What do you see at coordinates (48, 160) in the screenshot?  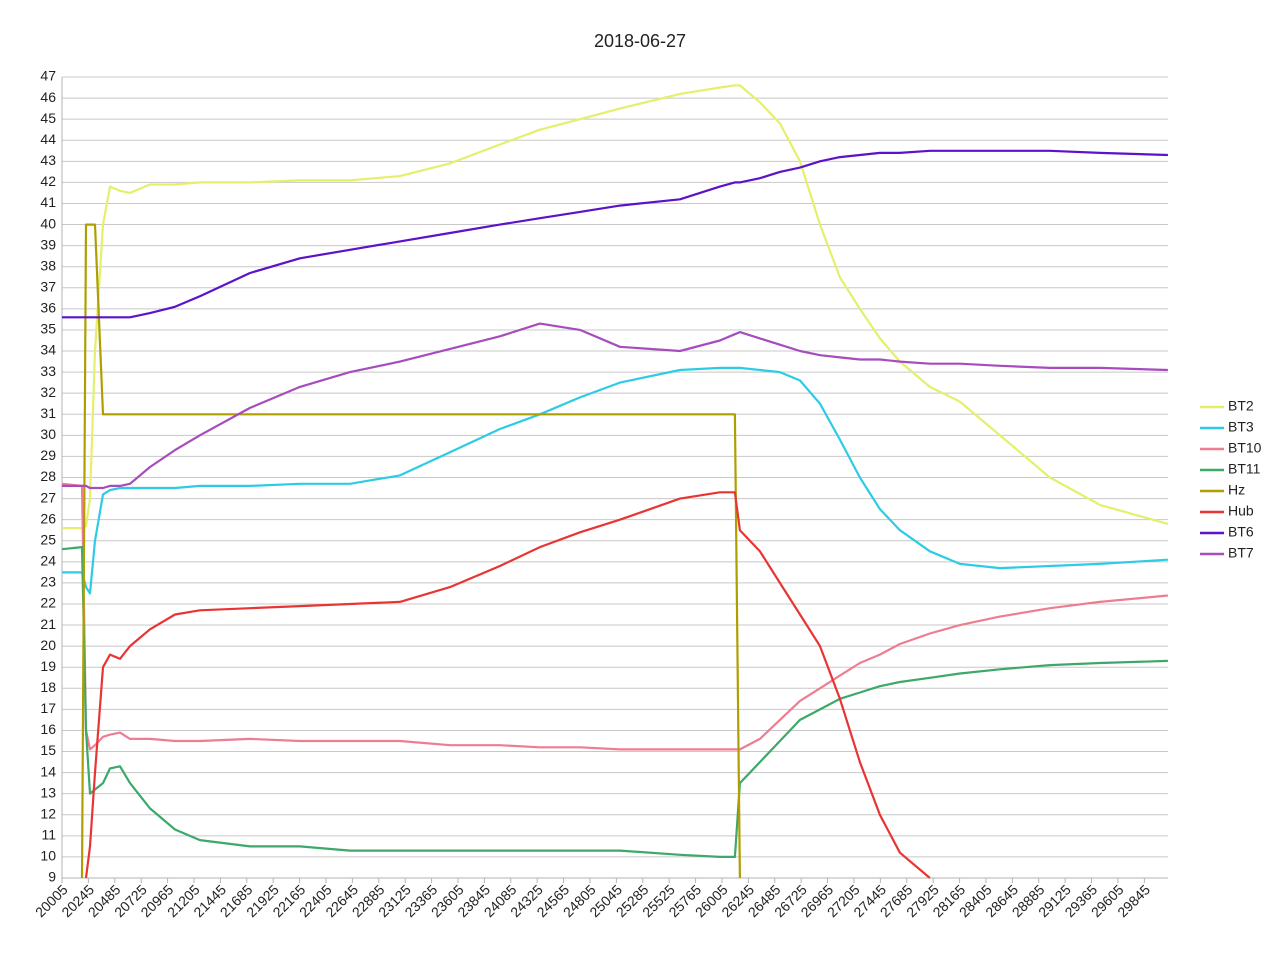 I see `y-tick-label: 43` at bounding box center [48, 160].